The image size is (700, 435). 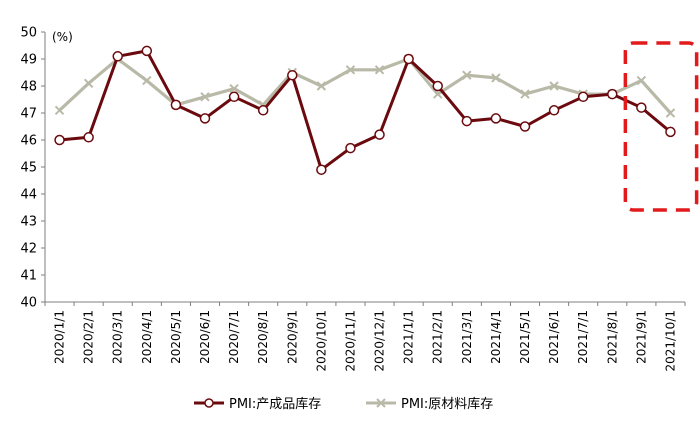 I want to click on y-unit-label: (%), so click(x=62, y=37).